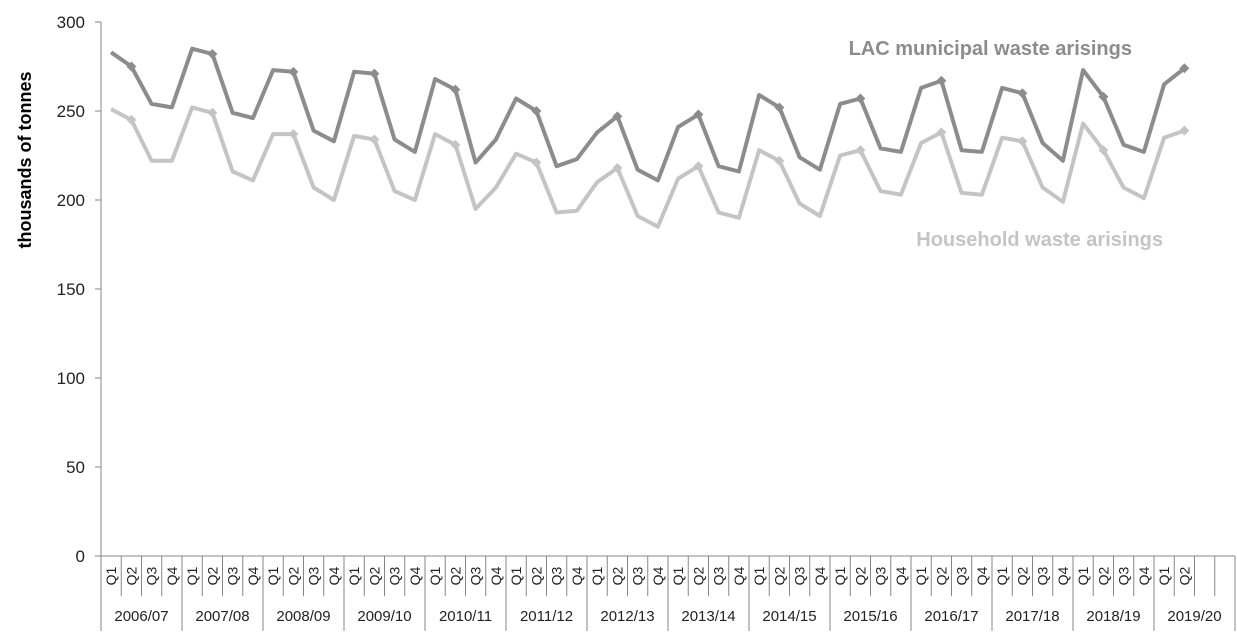  Describe the element at coordinates (80, 556) in the screenshot. I see `y-tick-label: 0` at that location.